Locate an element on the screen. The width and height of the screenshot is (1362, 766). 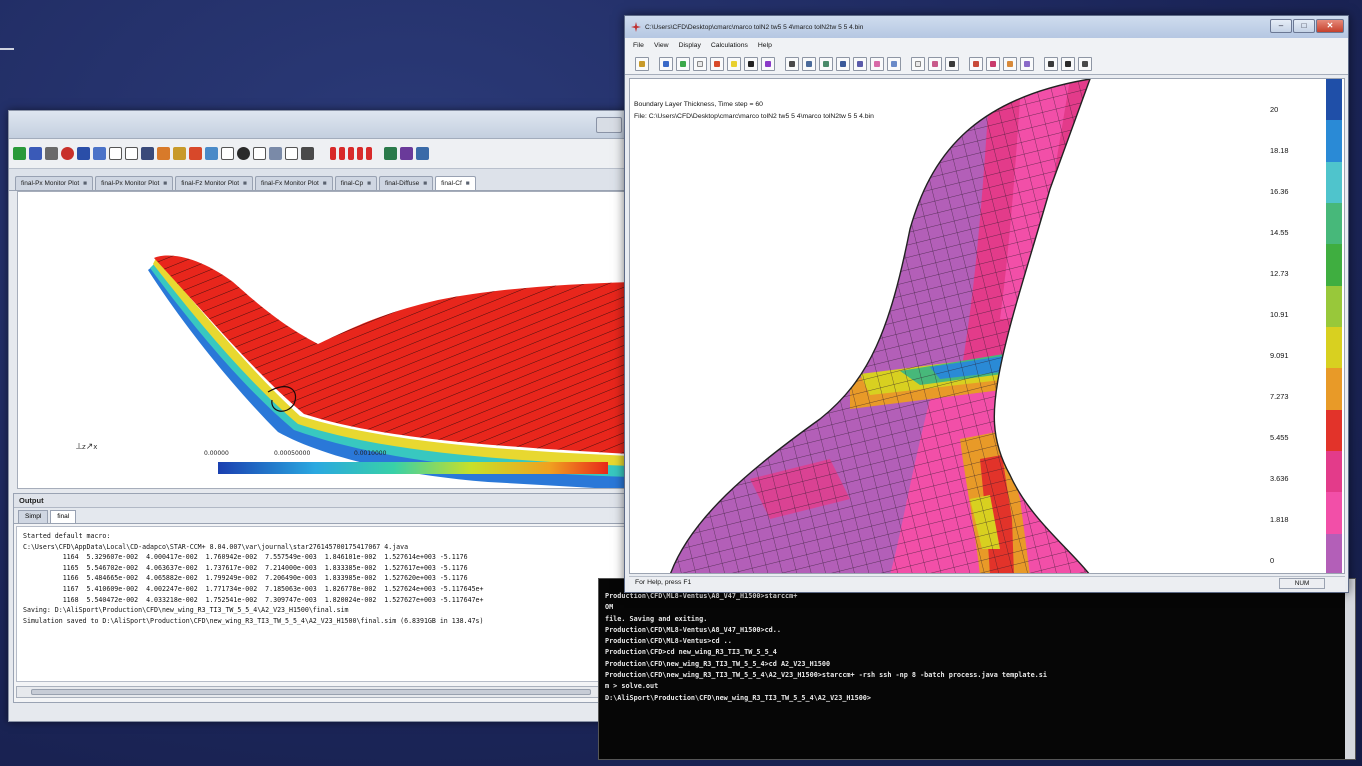
menu-display: Display is located at coordinates (689, 45).